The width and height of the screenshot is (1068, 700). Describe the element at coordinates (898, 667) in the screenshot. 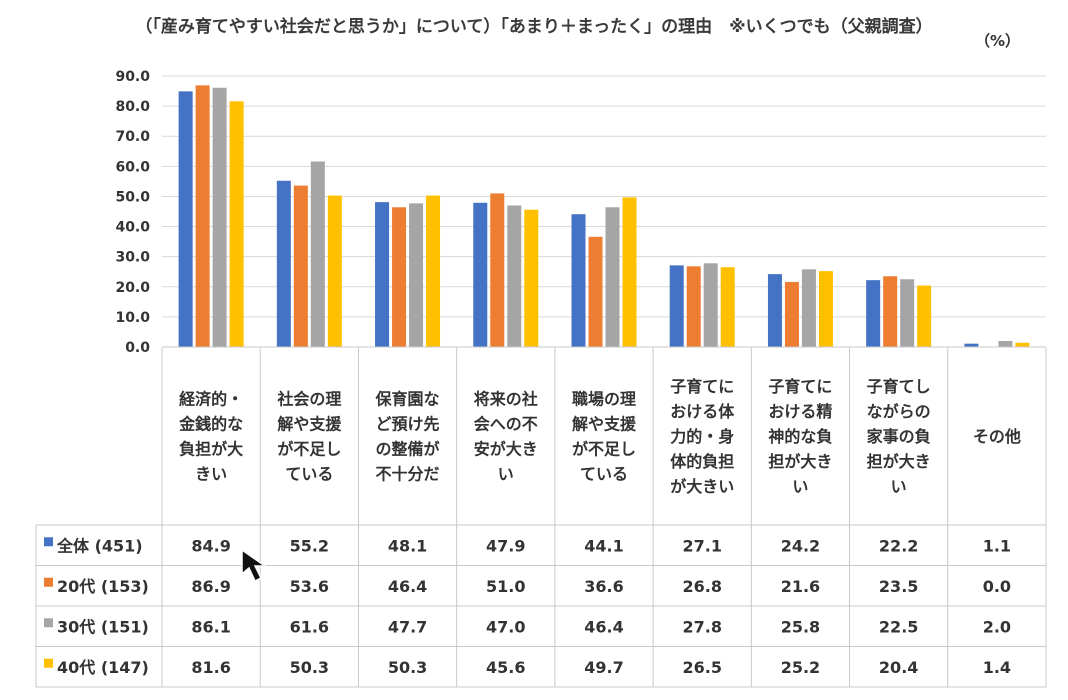

I see `table-cell: 20.4` at that location.